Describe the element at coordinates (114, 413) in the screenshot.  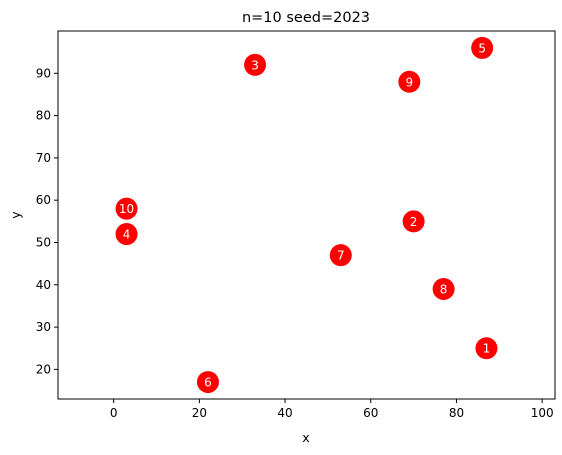
I see `x-tick-label: 0` at that location.